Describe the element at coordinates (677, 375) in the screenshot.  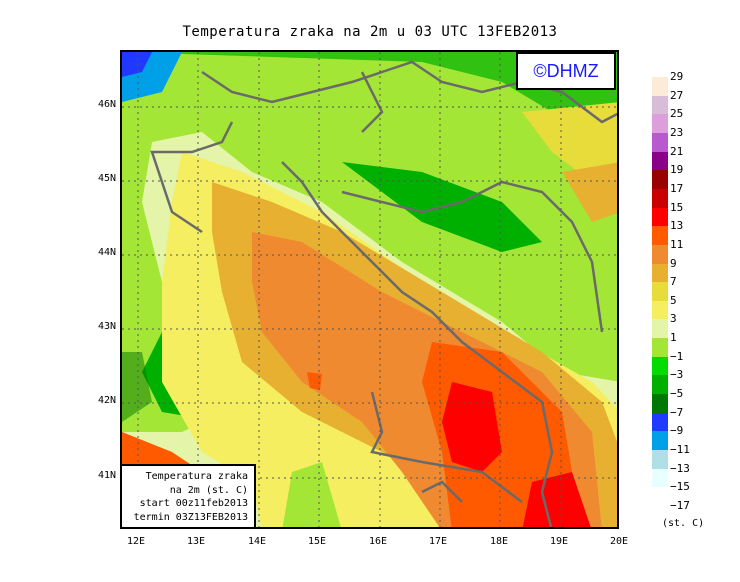
I see `legend-label: −3` at that location.